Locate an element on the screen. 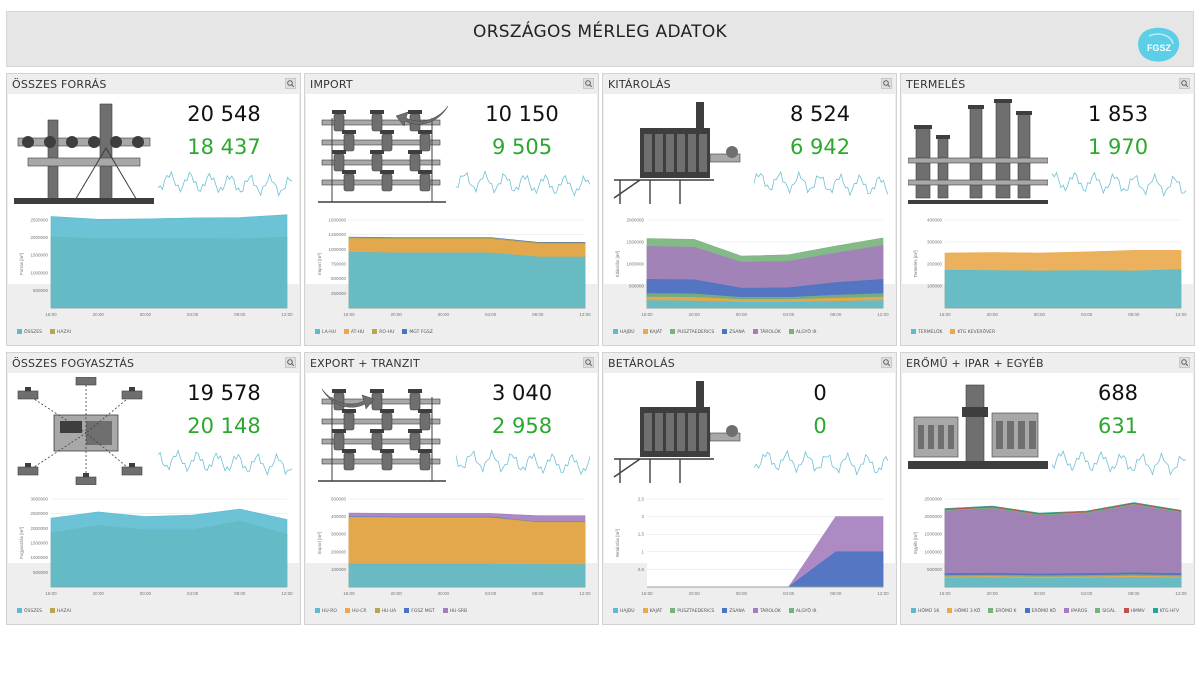  legend-item: FGSZ MGT is located at coordinates (419, 611).